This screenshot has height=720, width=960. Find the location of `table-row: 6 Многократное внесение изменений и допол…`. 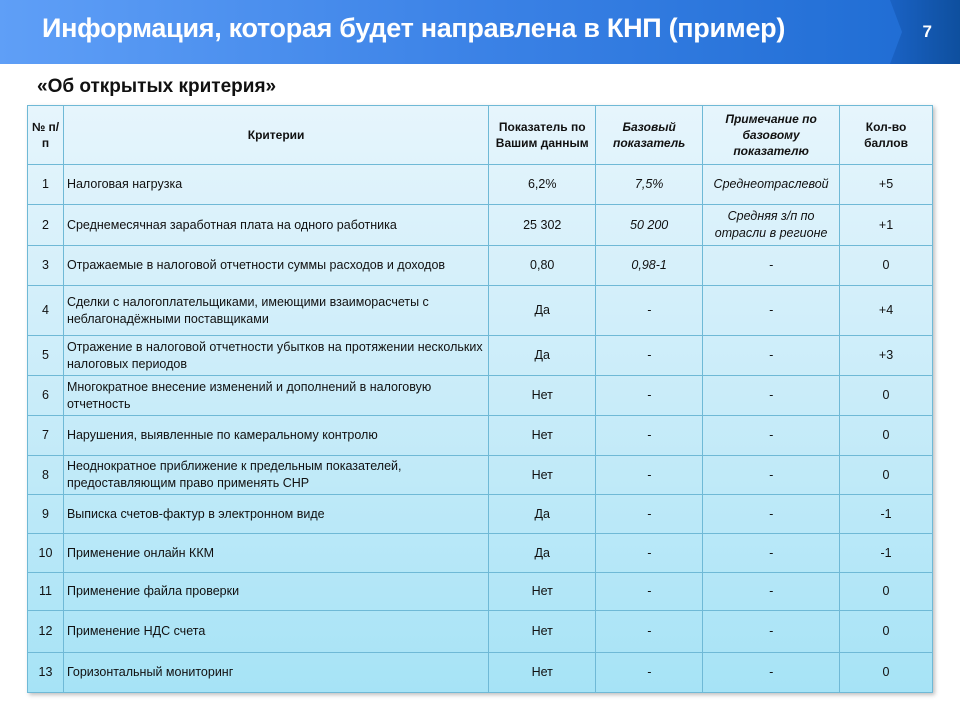

table-row: 6 Многократное внесение изменений и допол… is located at coordinates (480, 395).